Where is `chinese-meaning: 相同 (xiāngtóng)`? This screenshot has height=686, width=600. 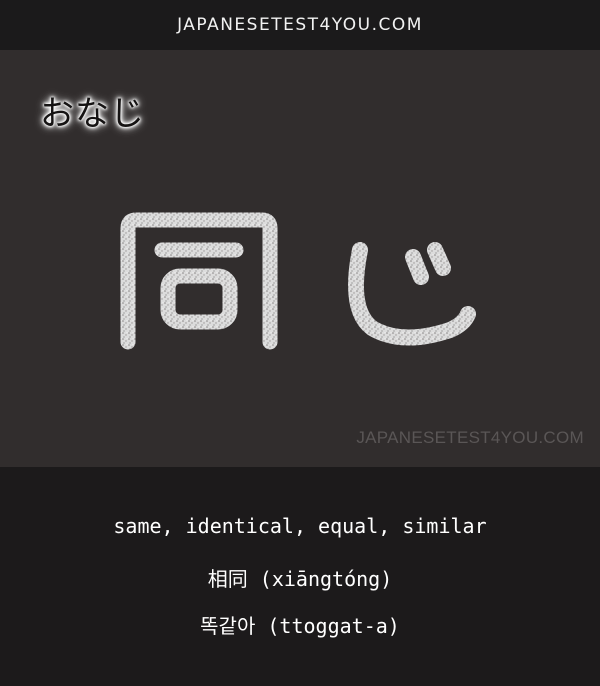
chinese-meaning: 相同 (xiāngtóng) is located at coordinates (300, 579).